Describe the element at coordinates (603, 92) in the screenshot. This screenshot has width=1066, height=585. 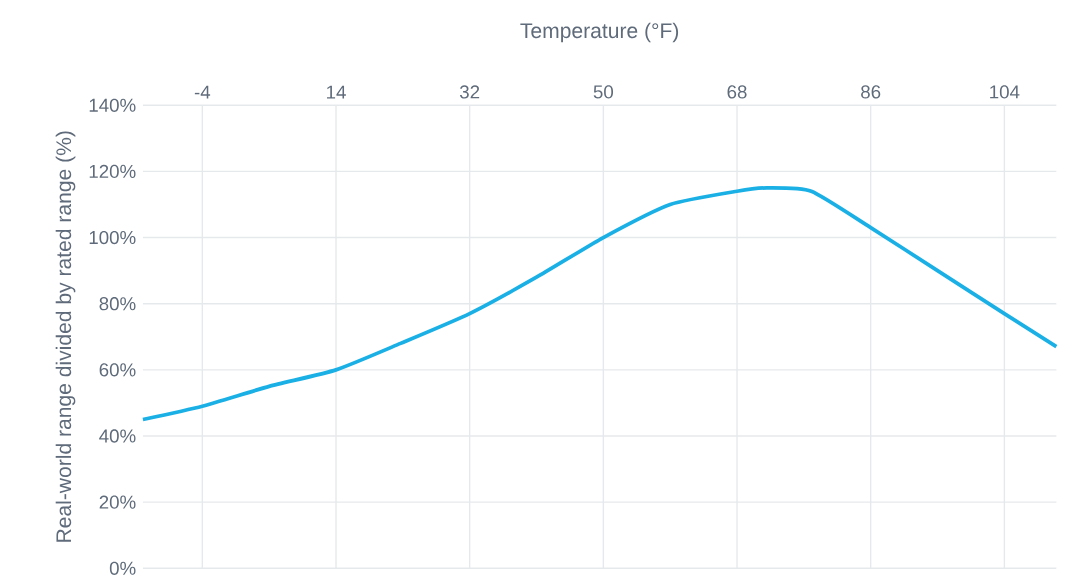
I see `x-tick-label: 50` at that location.